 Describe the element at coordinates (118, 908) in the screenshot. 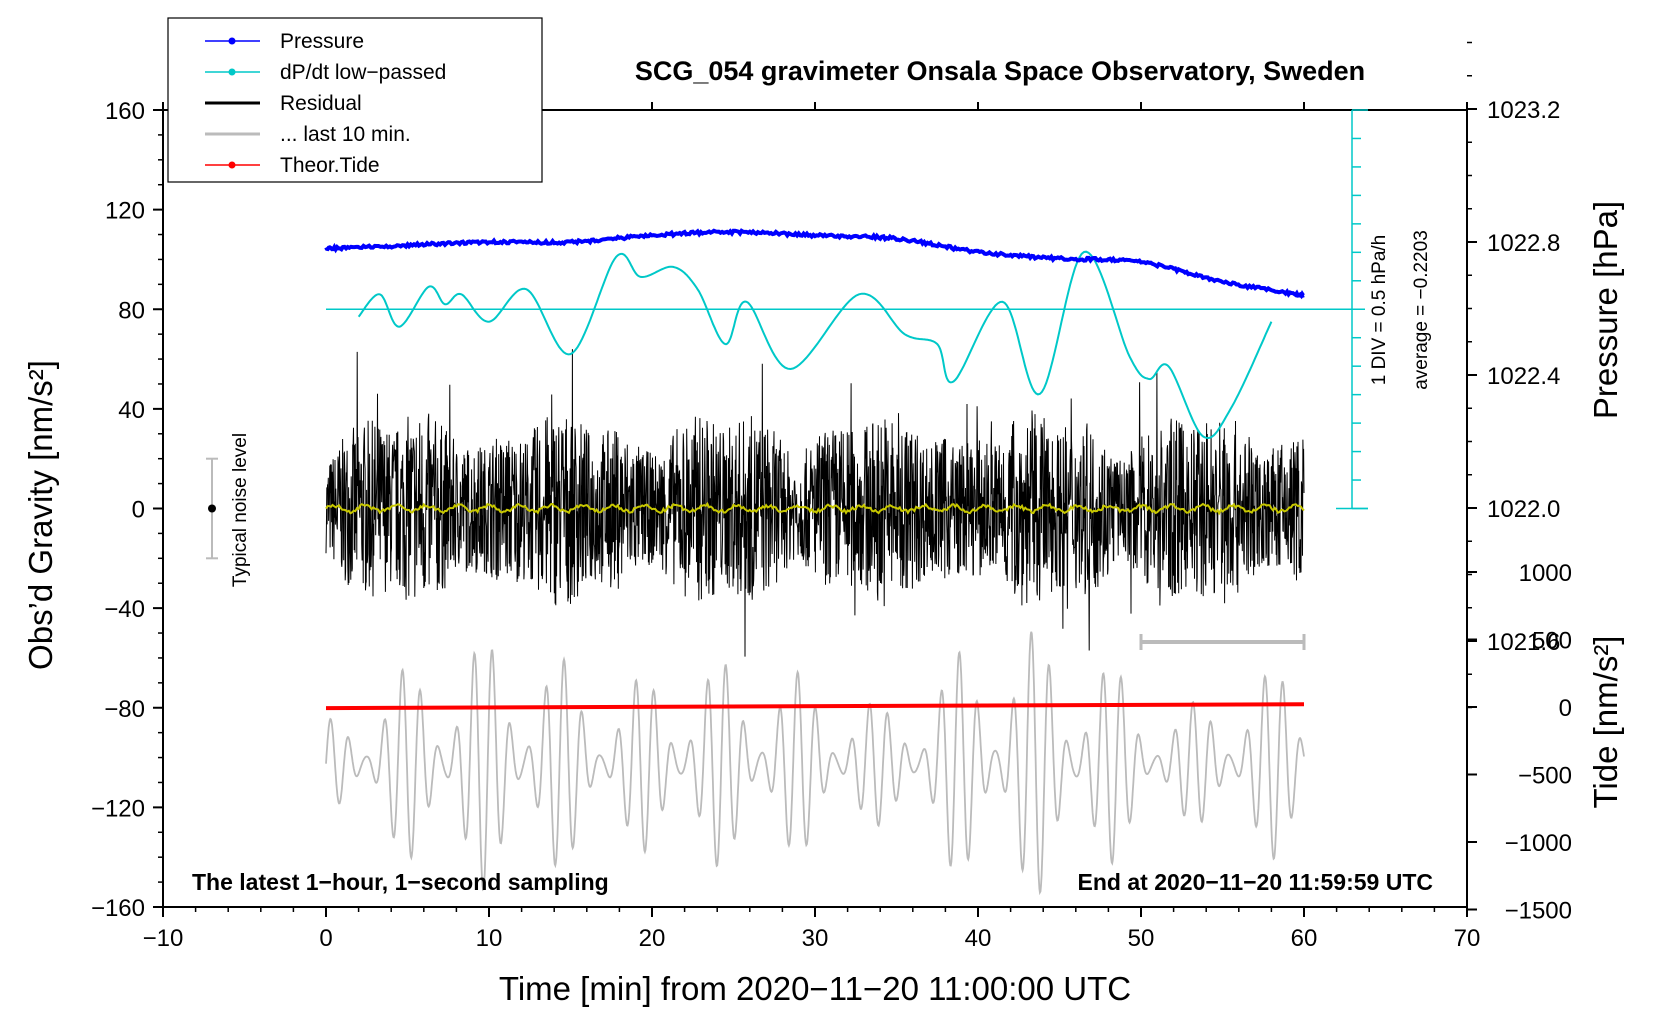

I see `y-tick-label: −160` at that location.